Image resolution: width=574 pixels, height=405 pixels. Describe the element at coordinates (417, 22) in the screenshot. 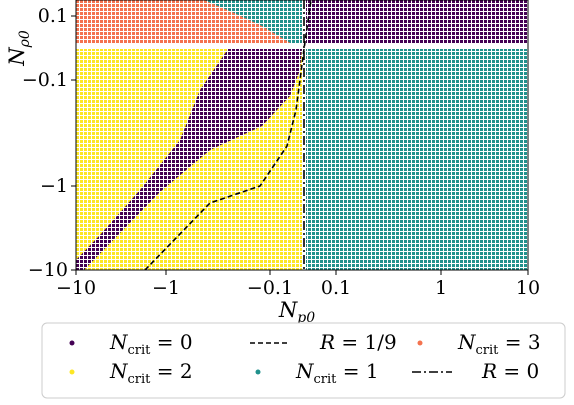

I see `region-ncrit-0-upper` at that location.